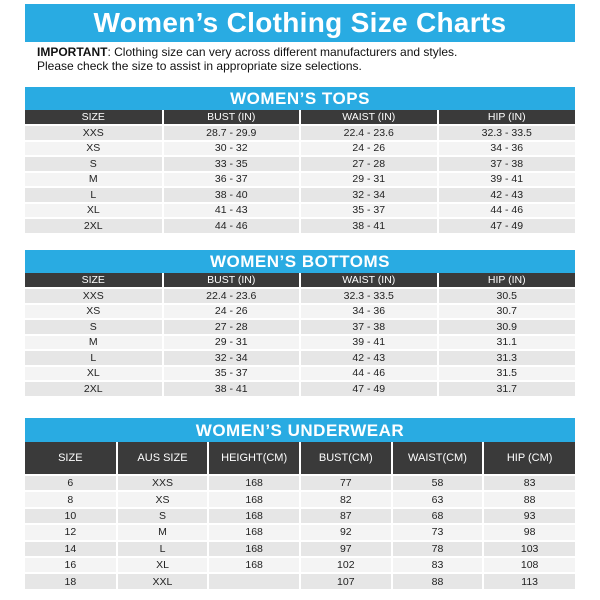 This screenshot has height=600, width=600. I want to click on table-row: XXS 22.4 - 23.6 32.3 - 33.5 30.5, so click(300, 295).